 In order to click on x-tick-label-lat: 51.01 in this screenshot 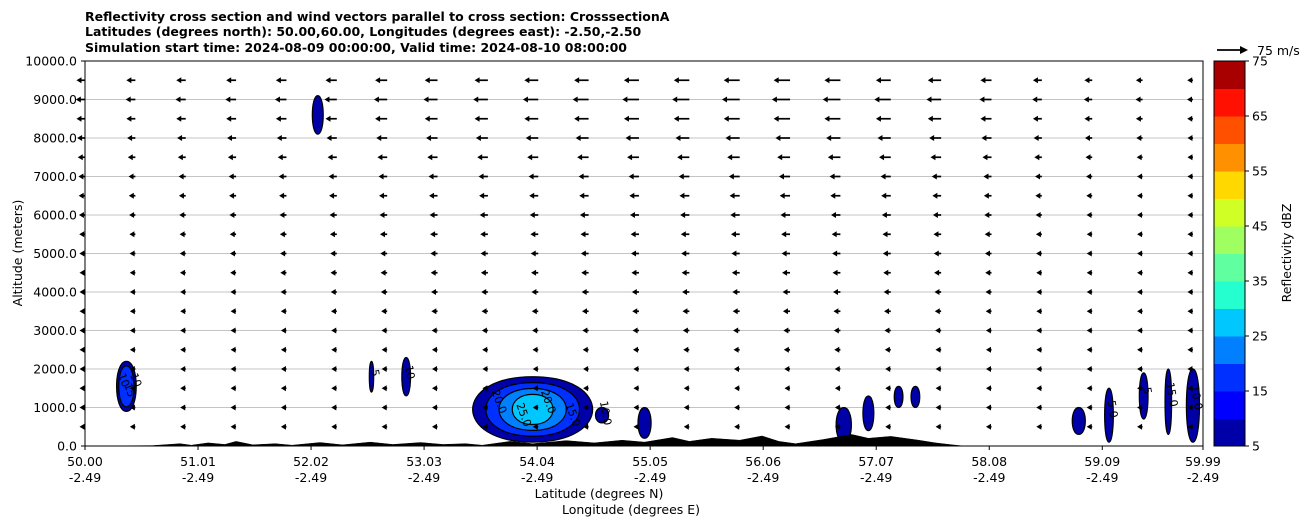, I will do `click(198, 461)`.